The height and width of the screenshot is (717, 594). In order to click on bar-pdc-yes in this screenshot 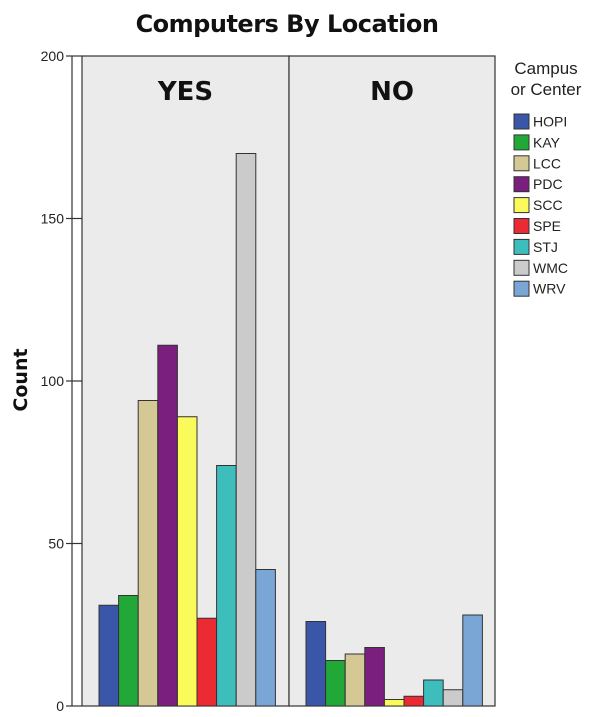, I will do `click(167, 525)`.